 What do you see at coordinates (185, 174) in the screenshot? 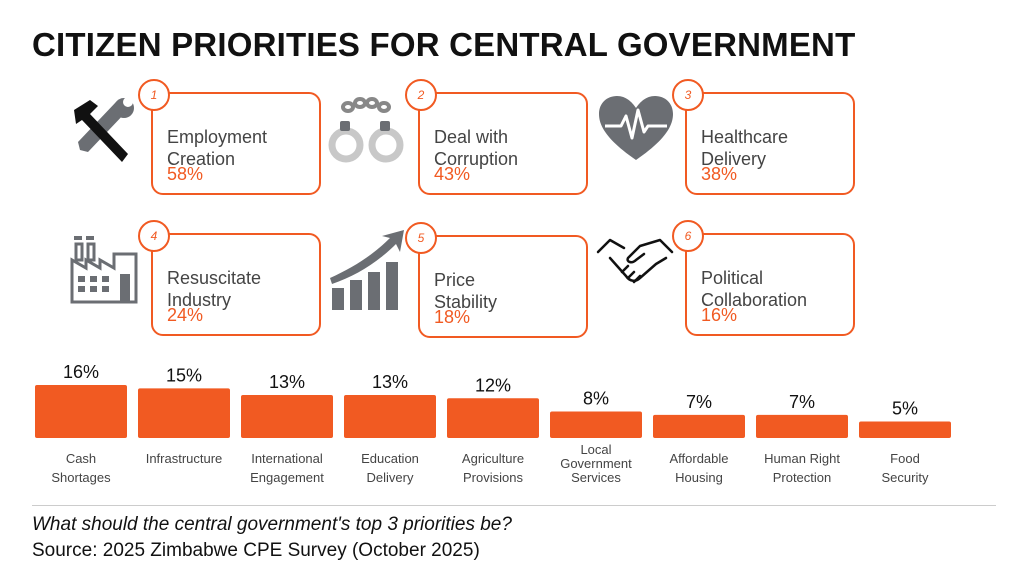
I see `priority-value: 58%` at bounding box center [185, 174].